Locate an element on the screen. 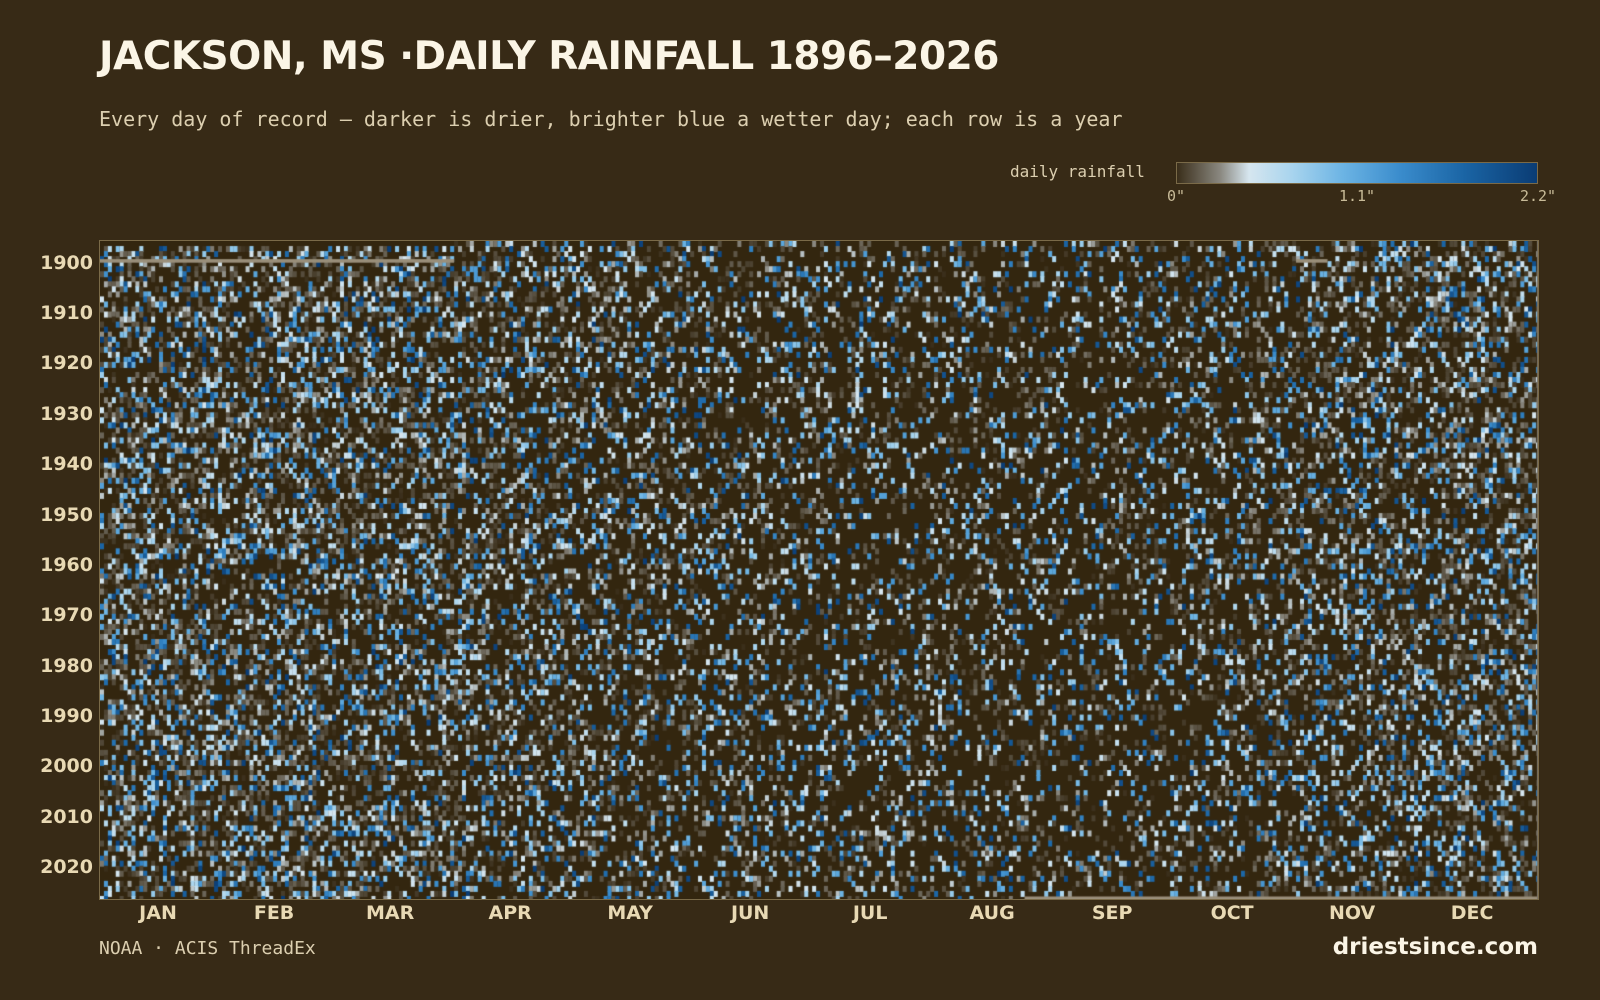  year-label-1970: 1970 is located at coordinates (66, 615).